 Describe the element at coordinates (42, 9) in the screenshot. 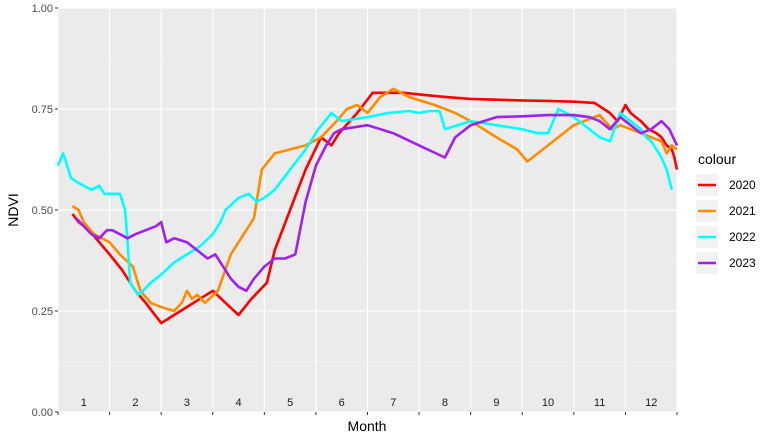

I see `y-tick-label: 1.00` at that location.